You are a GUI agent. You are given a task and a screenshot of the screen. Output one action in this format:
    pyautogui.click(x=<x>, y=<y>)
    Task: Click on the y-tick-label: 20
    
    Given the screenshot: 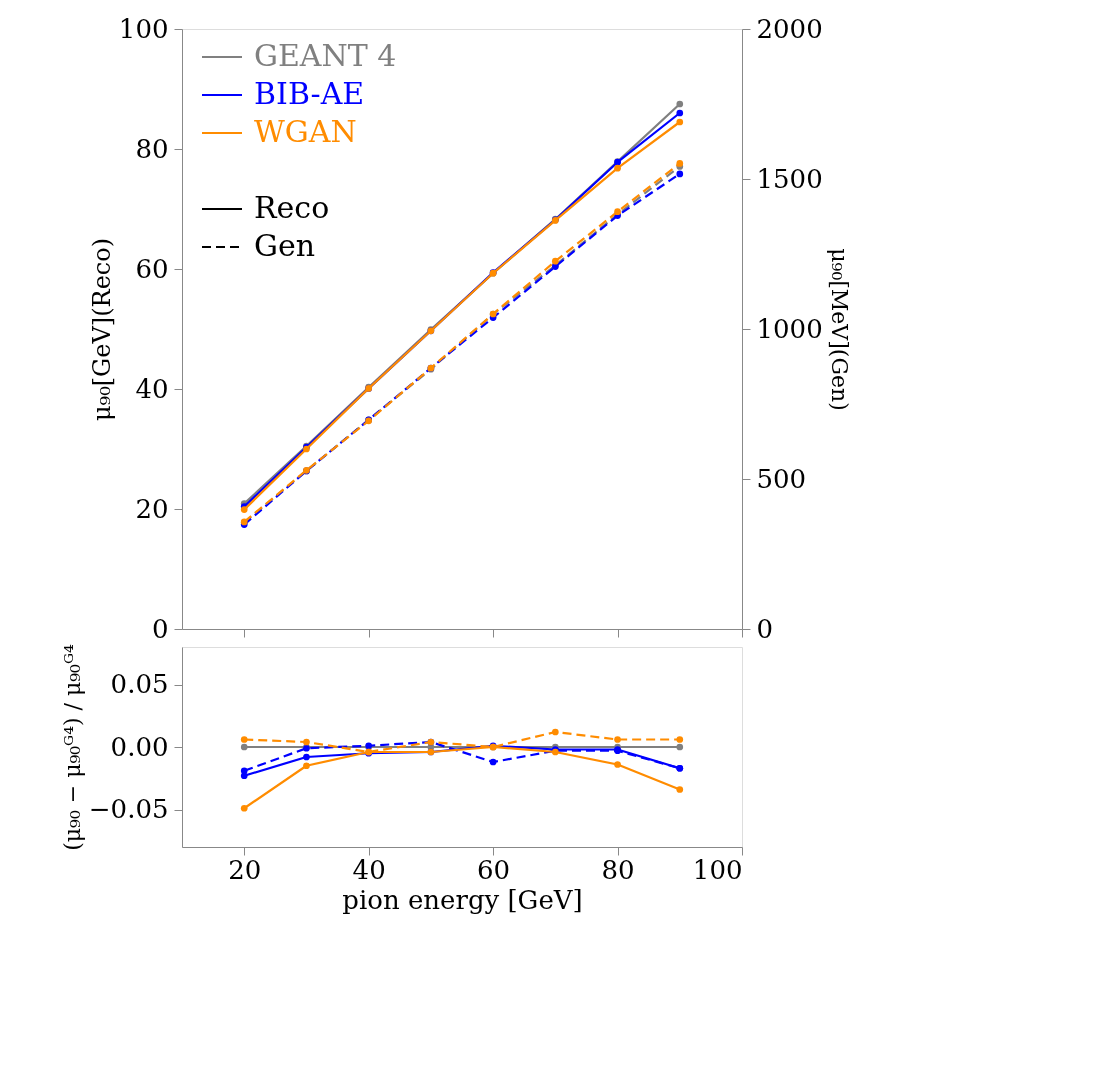 What is the action you would take?
    pyautogui.click(x=152, y=508)
    